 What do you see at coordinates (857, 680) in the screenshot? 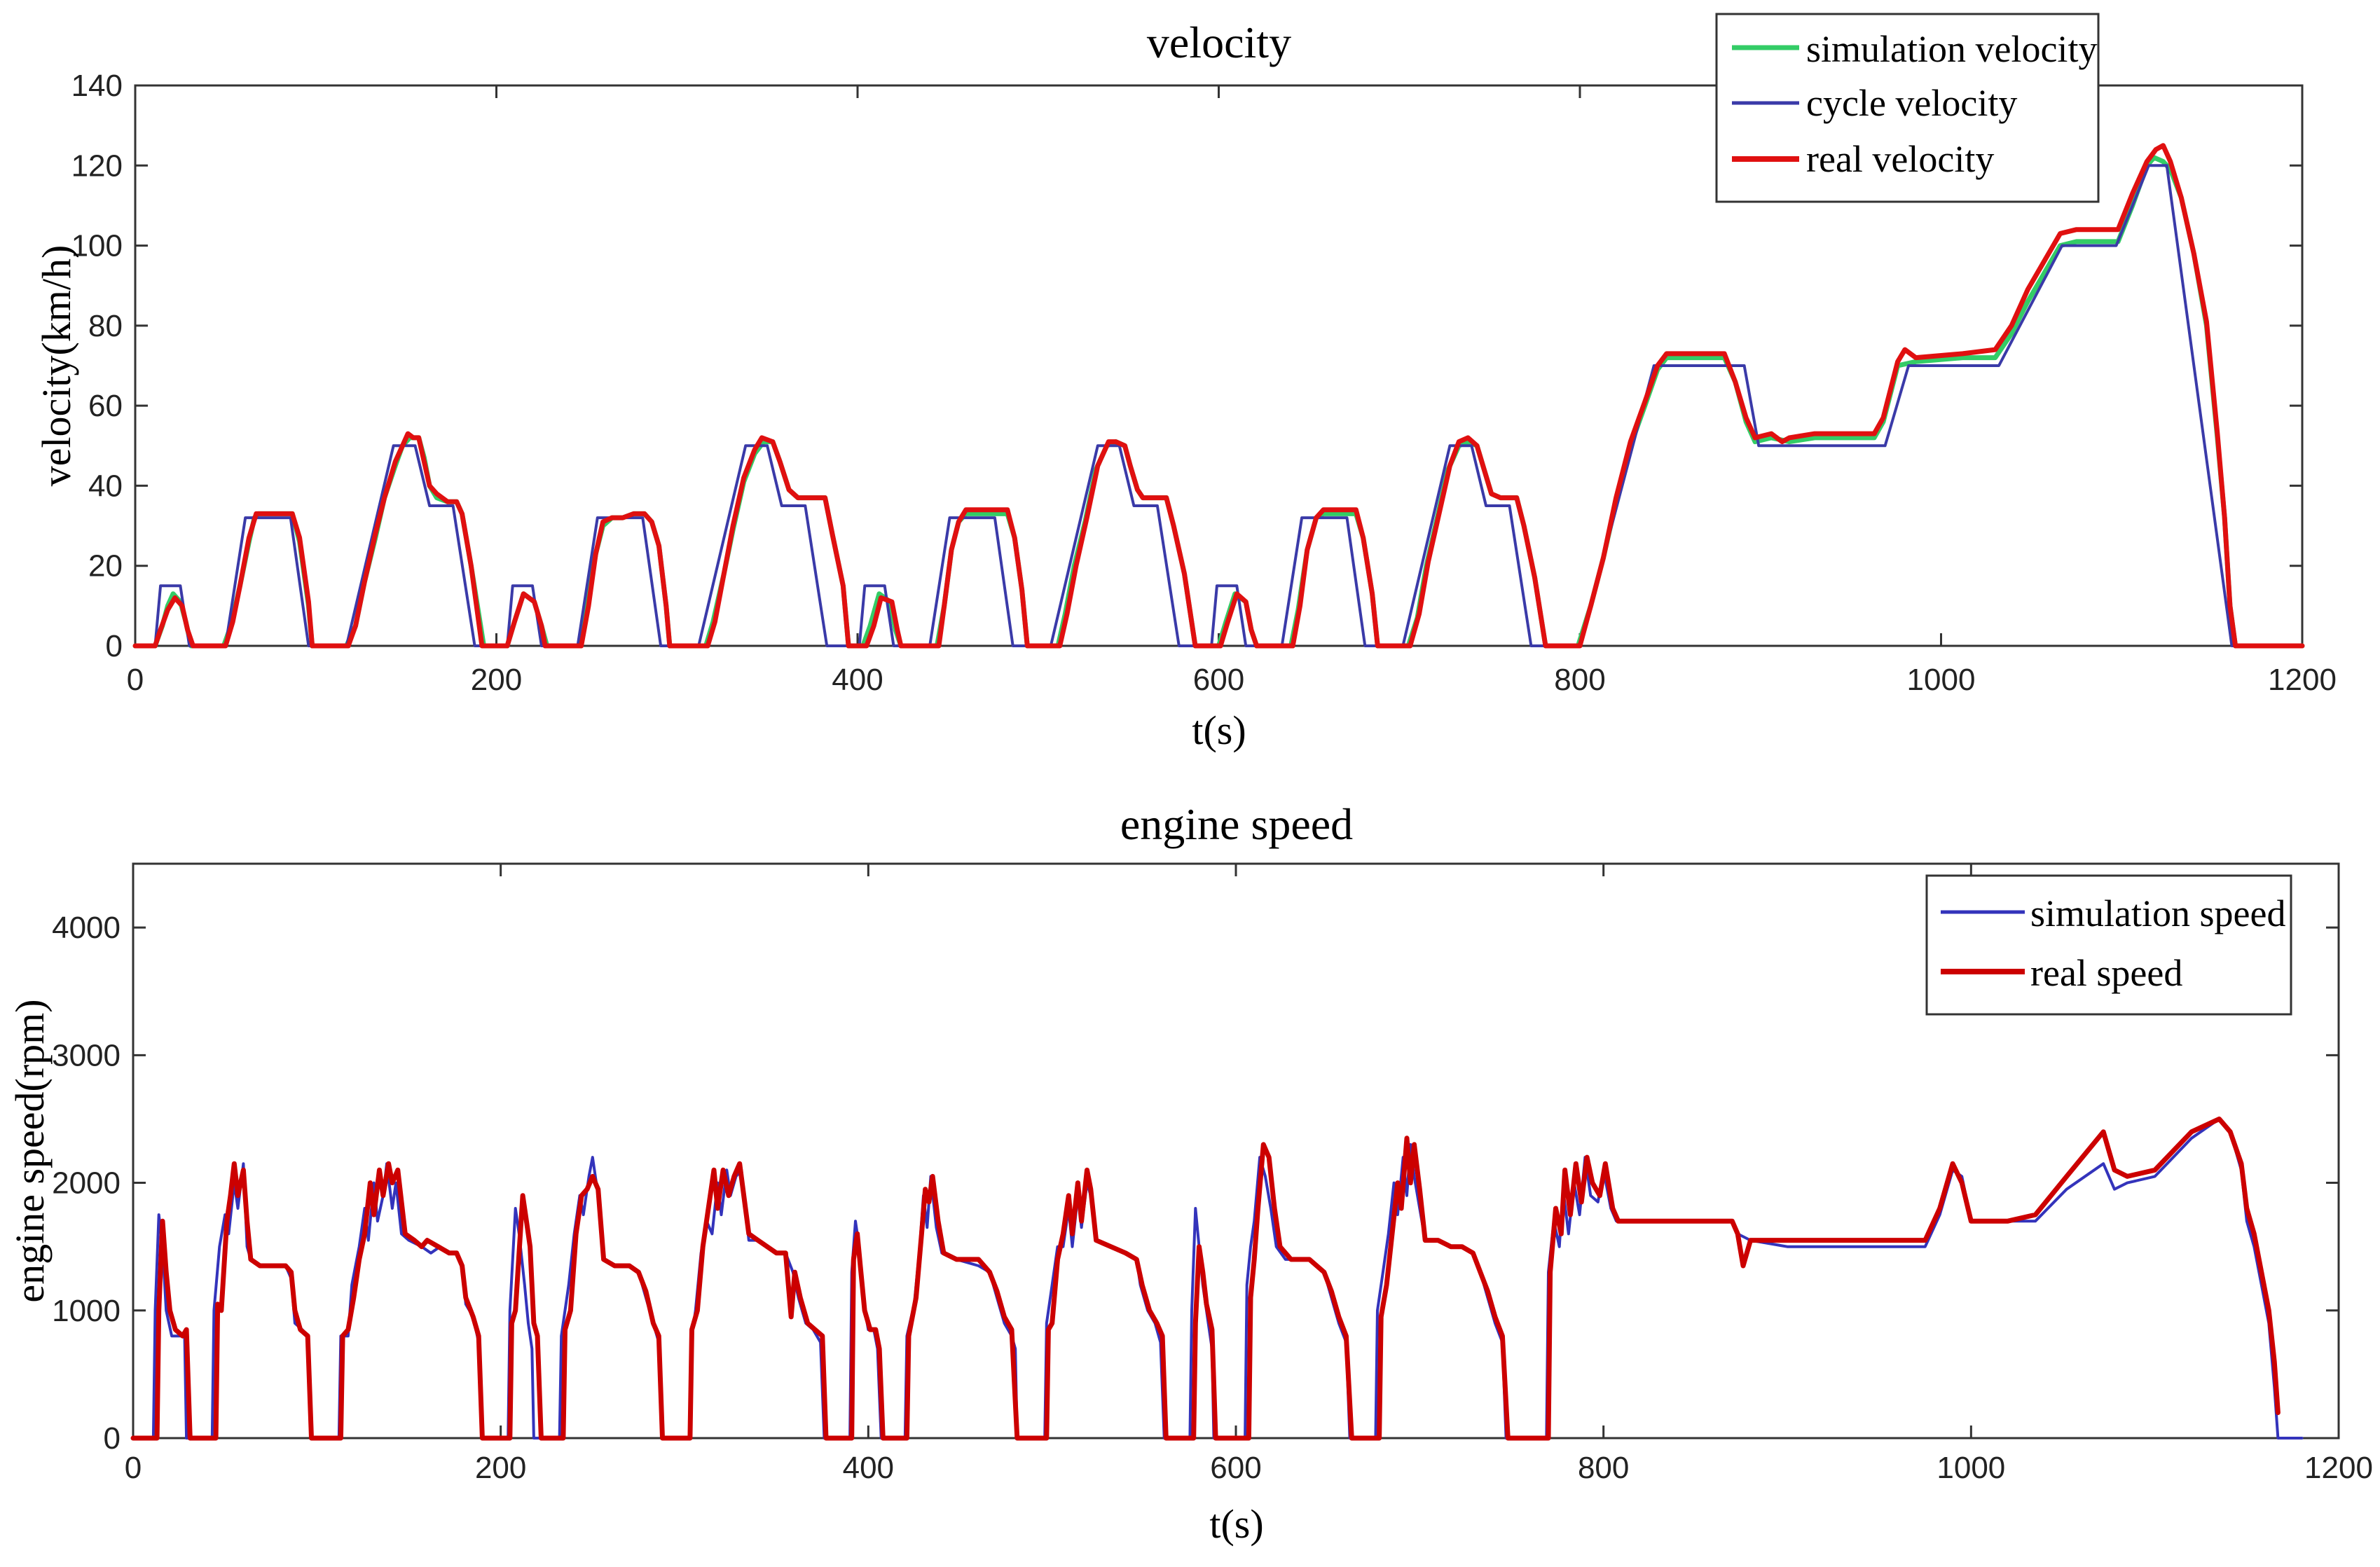
I see `velocity-x-tick-label: 400` at bounding box center [857, 680].